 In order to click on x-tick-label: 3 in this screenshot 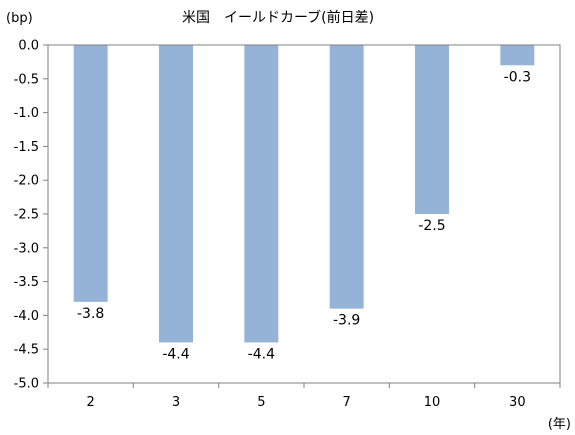, I will do `click(176, 402)`.